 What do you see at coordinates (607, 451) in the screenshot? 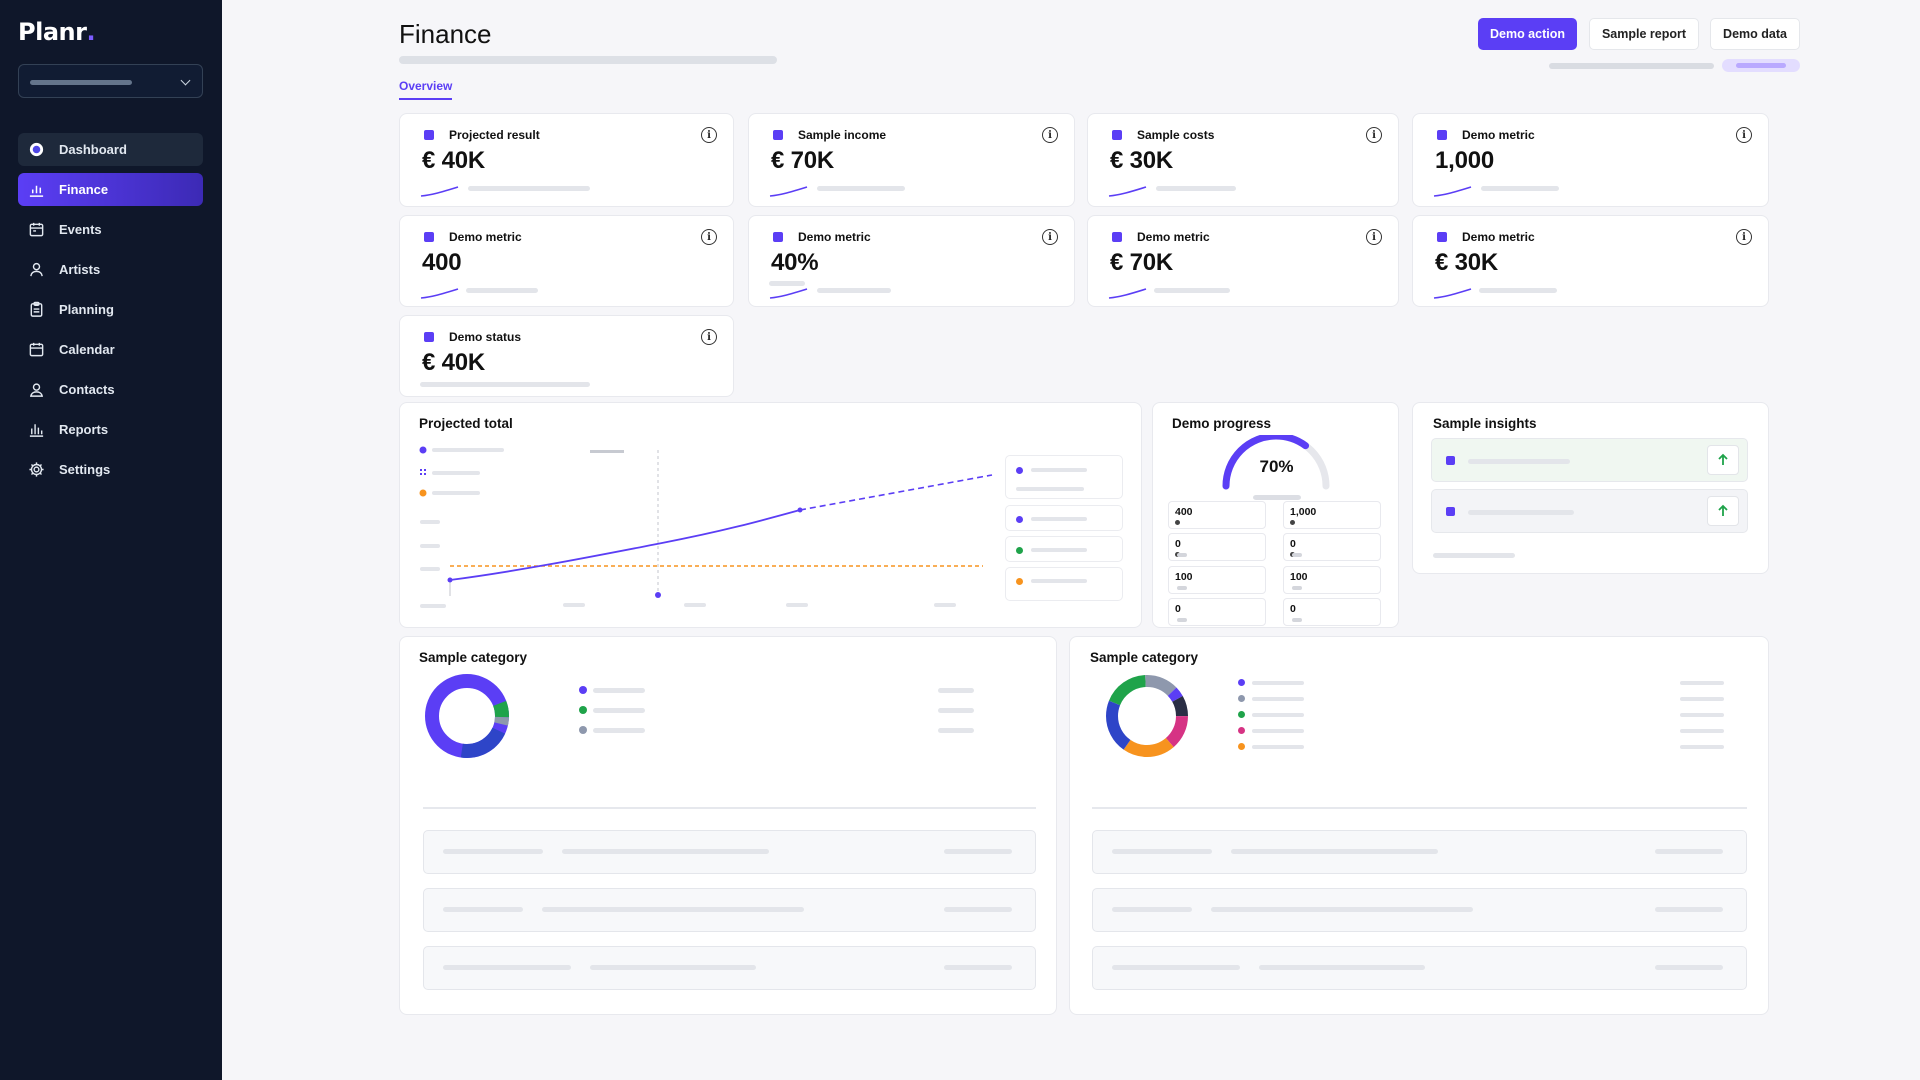
I see `marker-label-placeholder` at bounding box center [607, 451].